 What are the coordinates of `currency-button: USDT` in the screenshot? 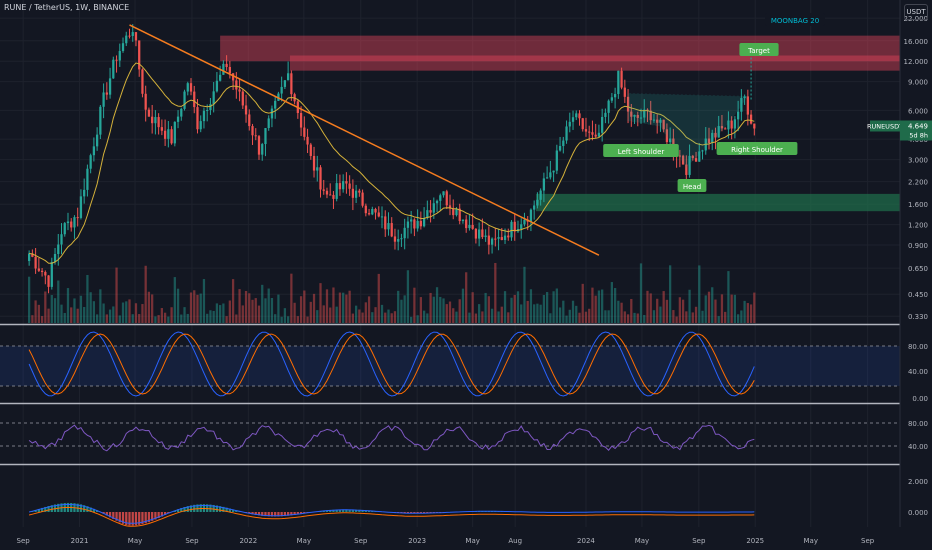 It's located at (916, 12).